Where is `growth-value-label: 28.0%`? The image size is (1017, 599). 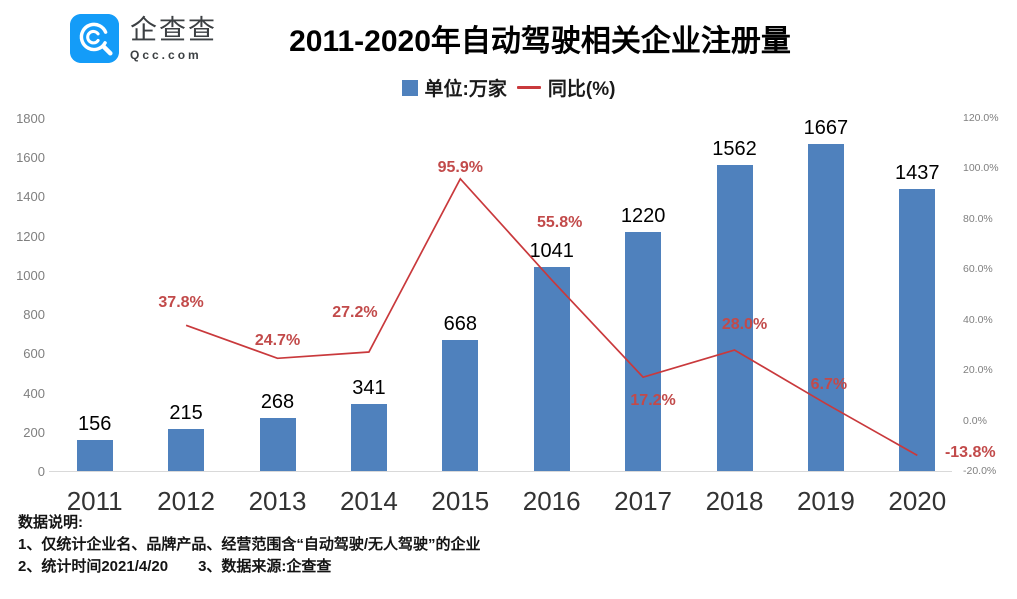 growth-value-label: 28.0% is located at coordinates (744, 324).